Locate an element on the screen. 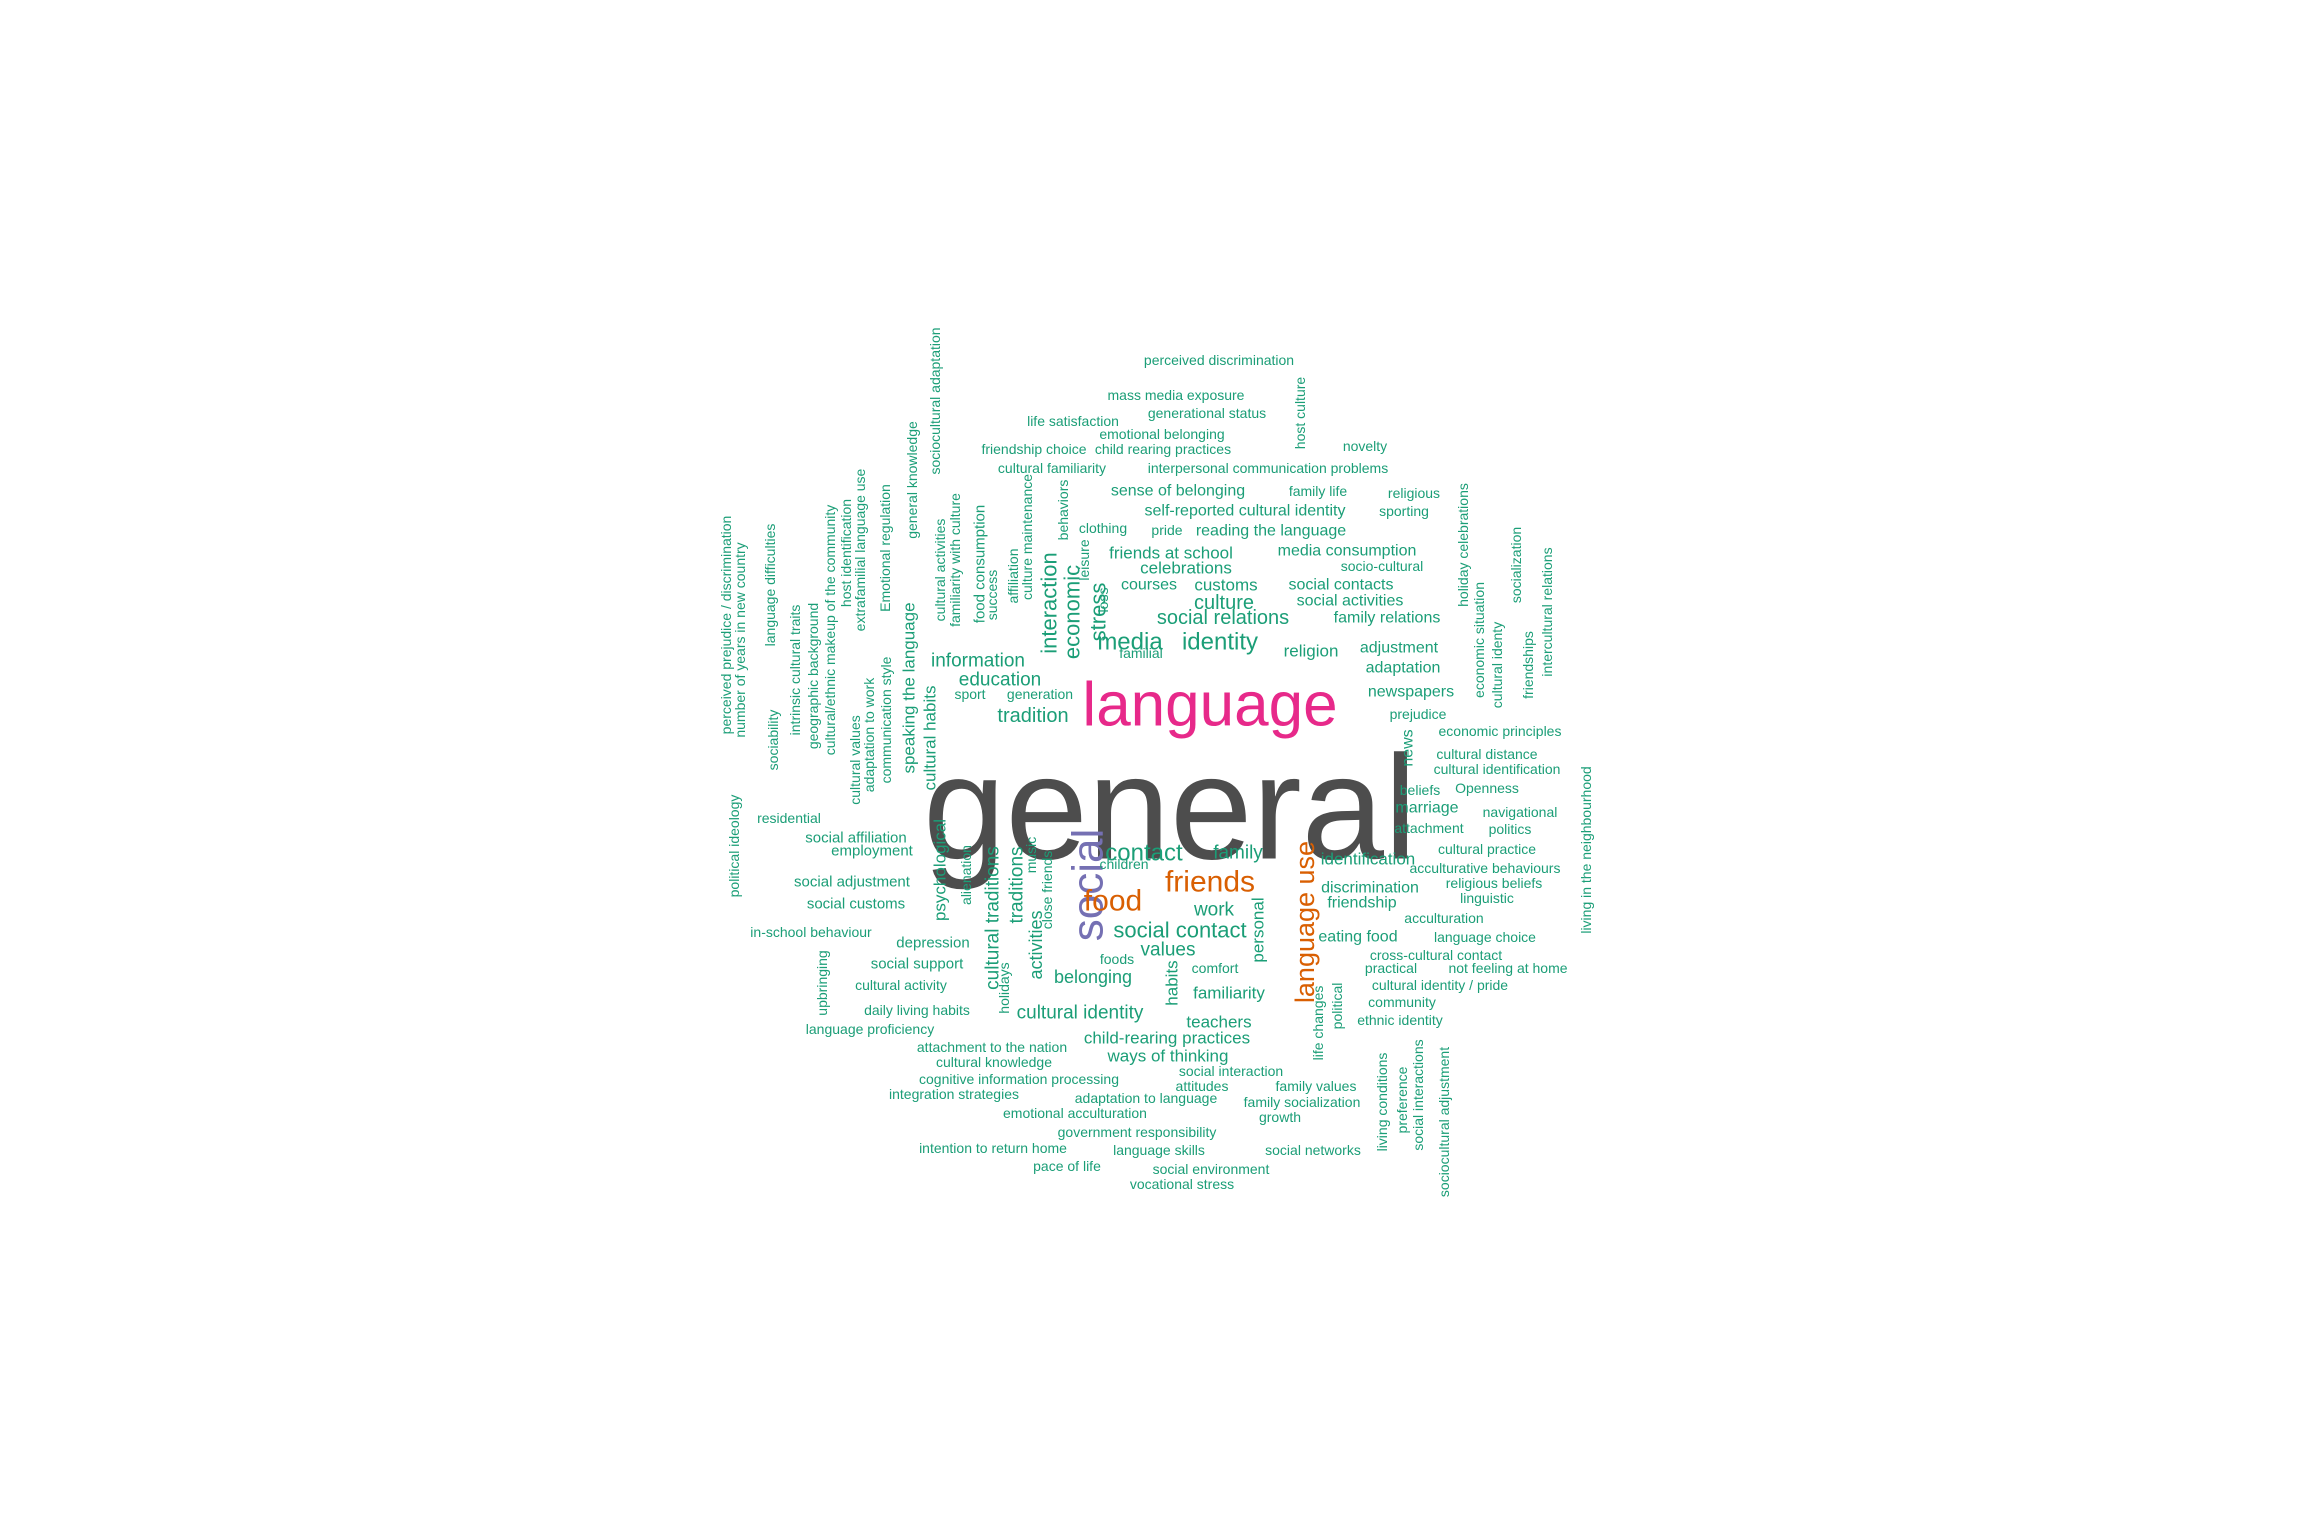  word-social-relations: social relations is located at coordinates (1223, 618).